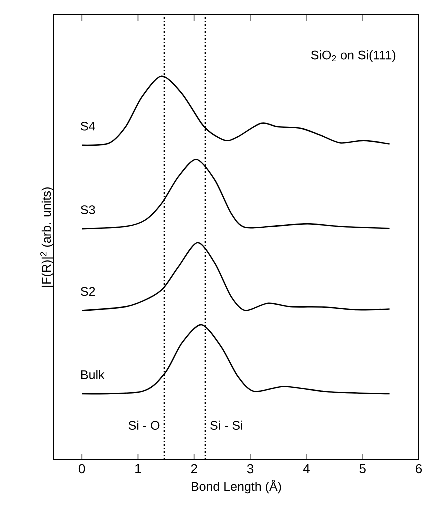 This screenshot has height=524, width=427. What do you see at coordinates (88, 291) in the screenshot?
I see `series-label: S2` at bounding box center [88, 291].